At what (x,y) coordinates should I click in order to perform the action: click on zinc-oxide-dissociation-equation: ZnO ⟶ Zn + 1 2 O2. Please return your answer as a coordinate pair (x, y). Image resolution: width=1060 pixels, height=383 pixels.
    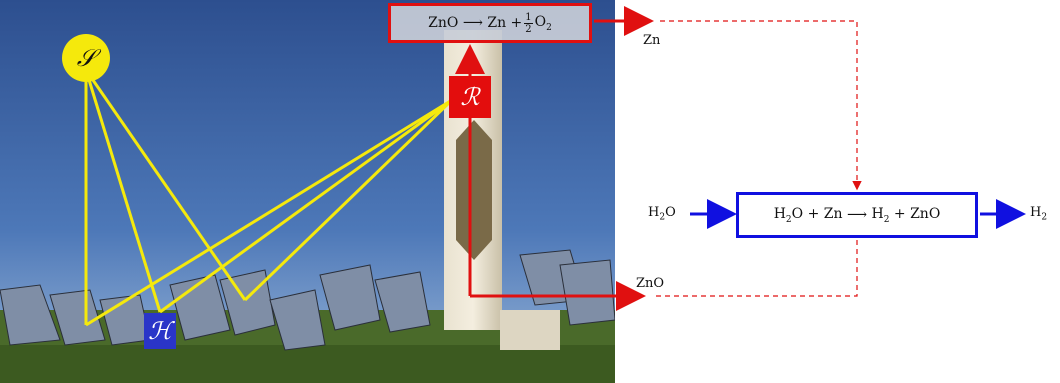
    Looking at the image, I should click on (490, 23).